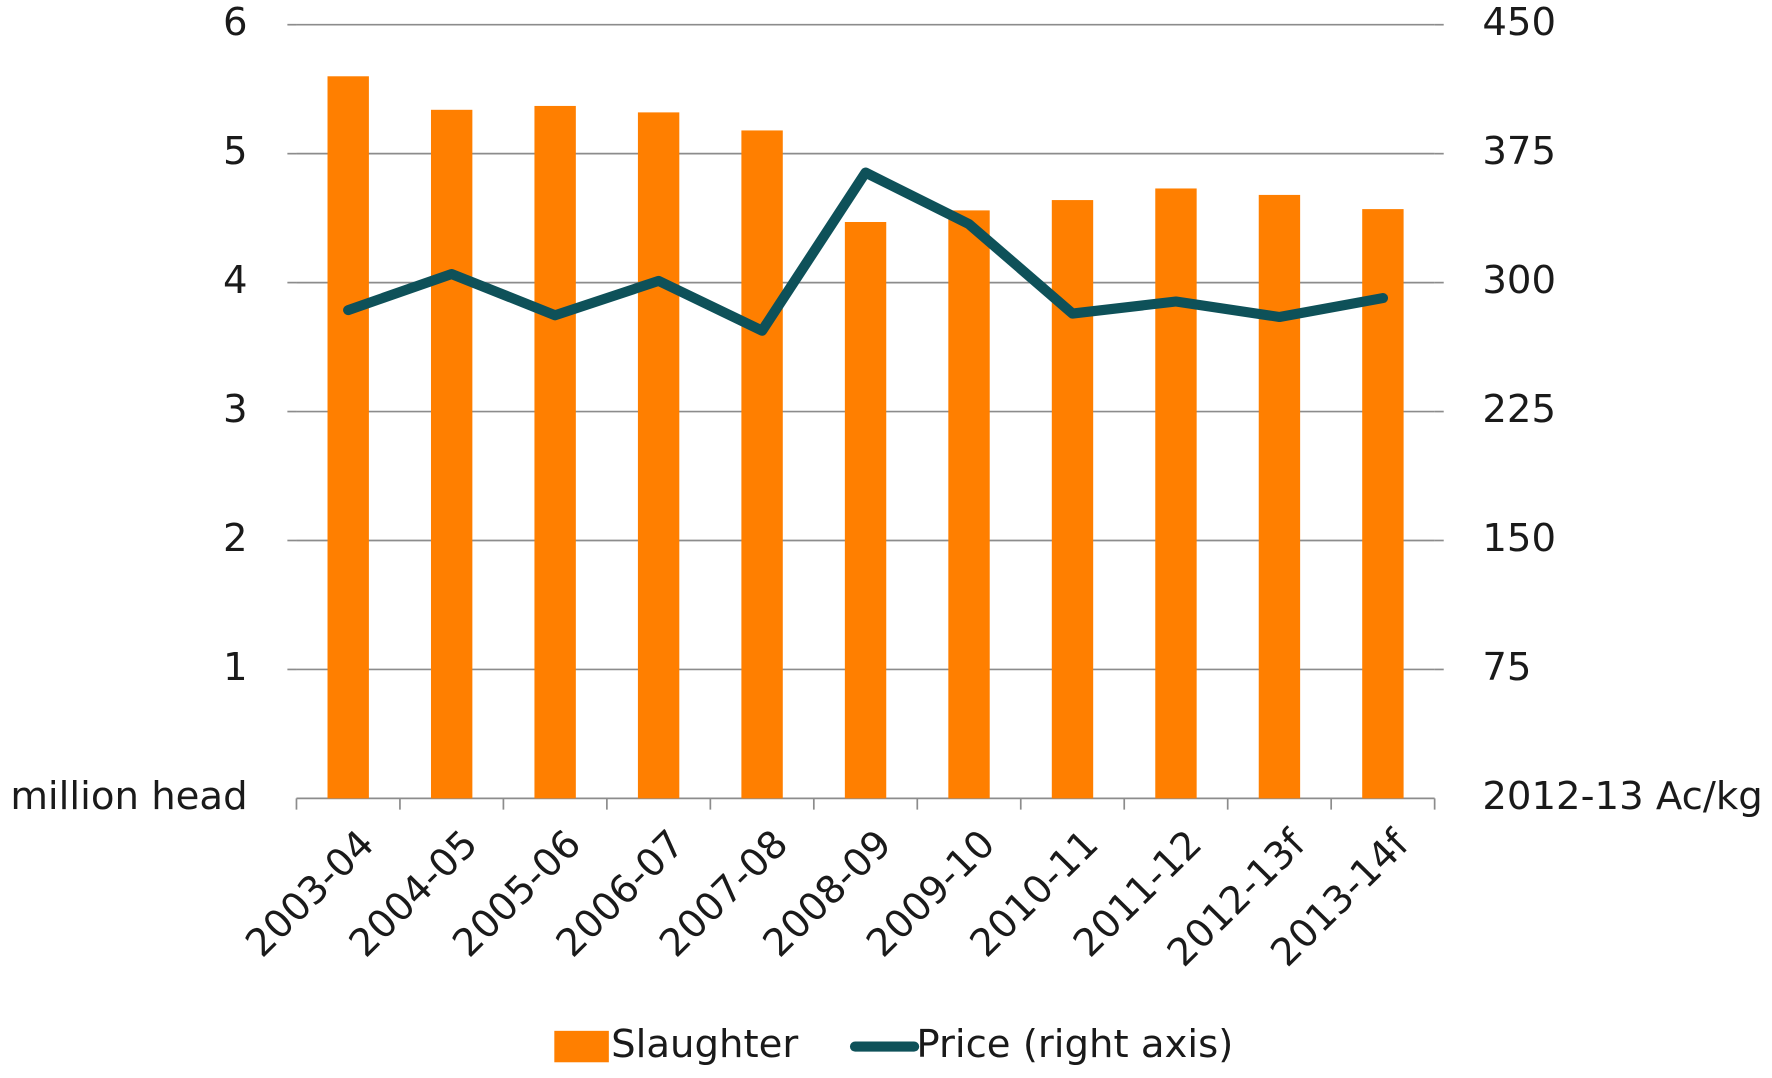  I want to click on y2-tick-label: 300, so click(1519, 280).